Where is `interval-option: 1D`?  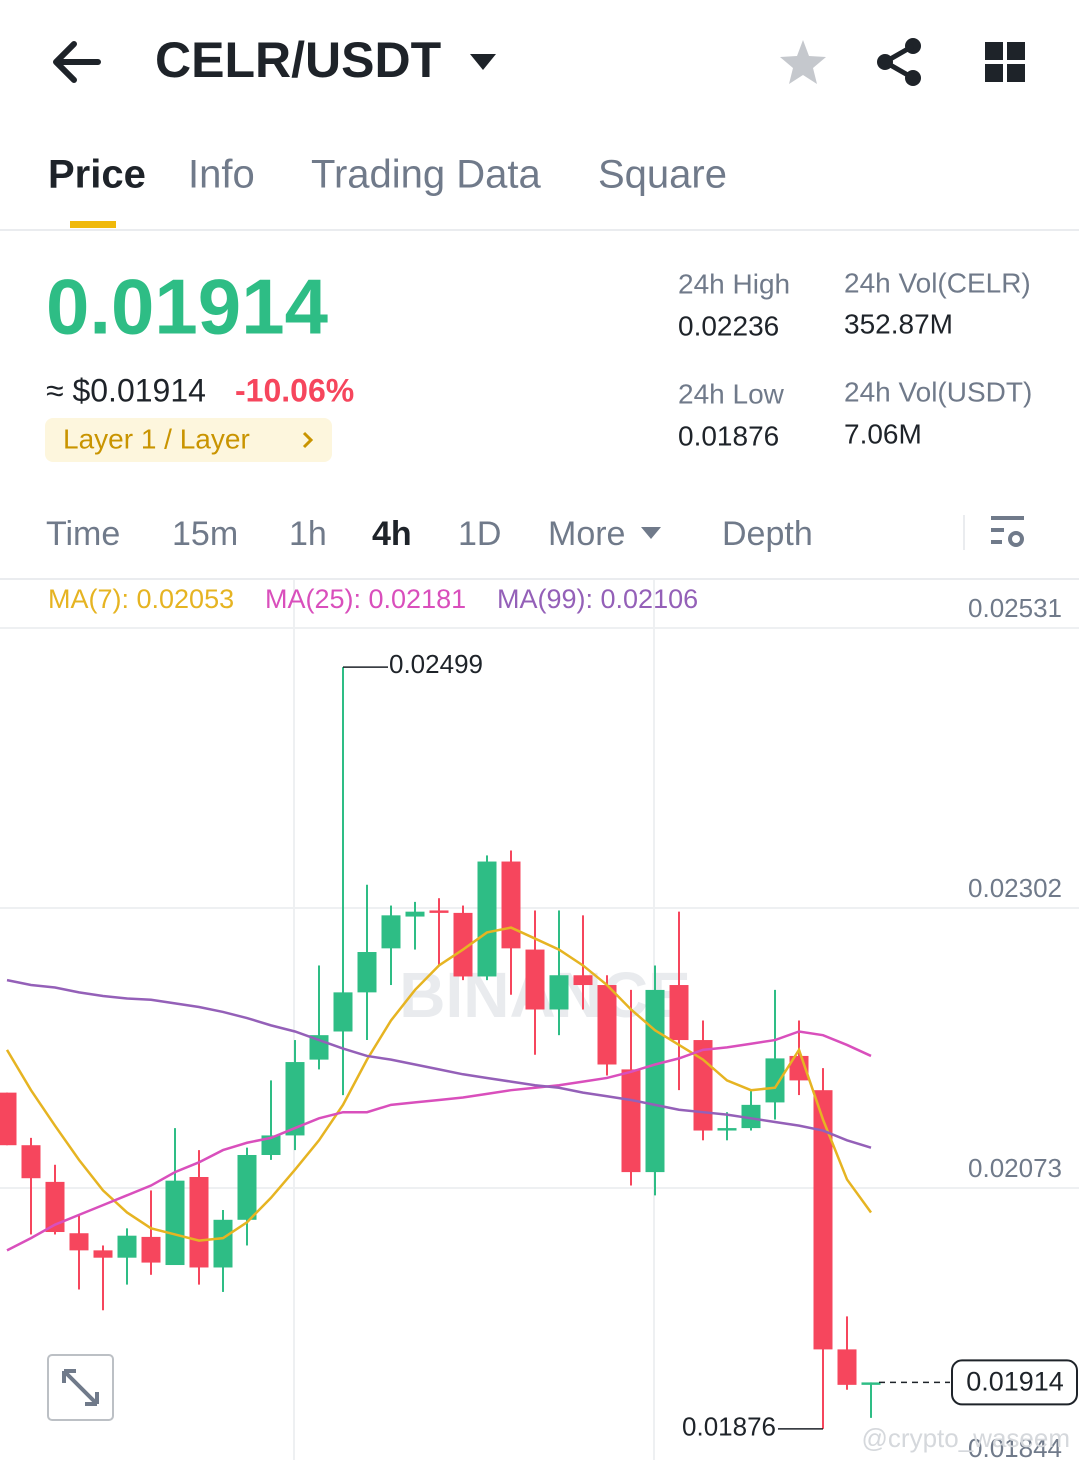 interval-option: 1D is located at coordinates (479, 534).